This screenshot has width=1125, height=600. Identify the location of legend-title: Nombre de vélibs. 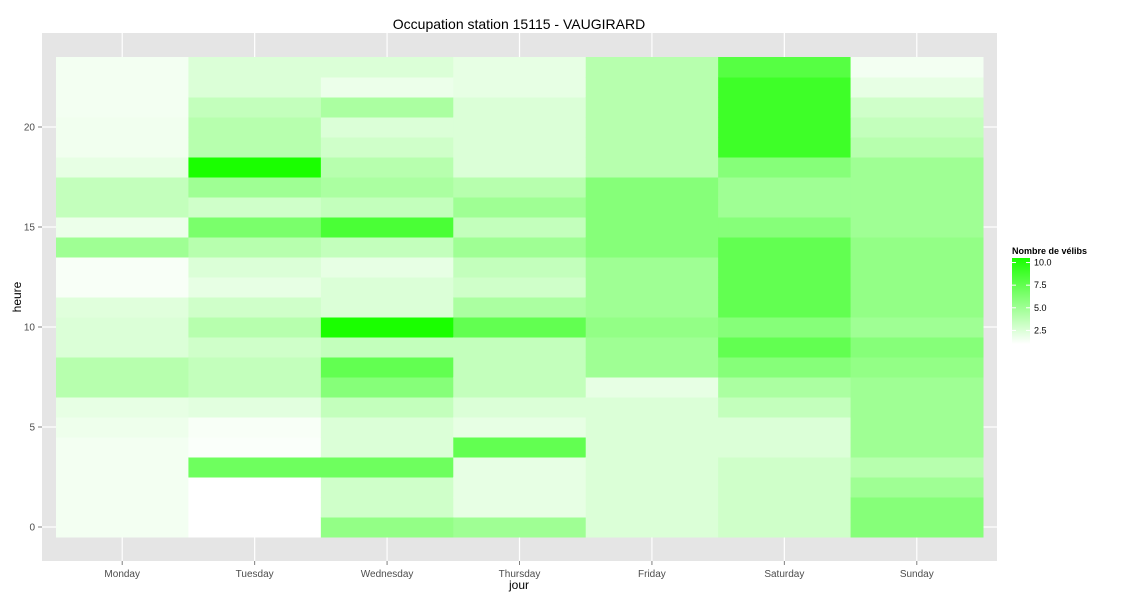
(1049, 251).